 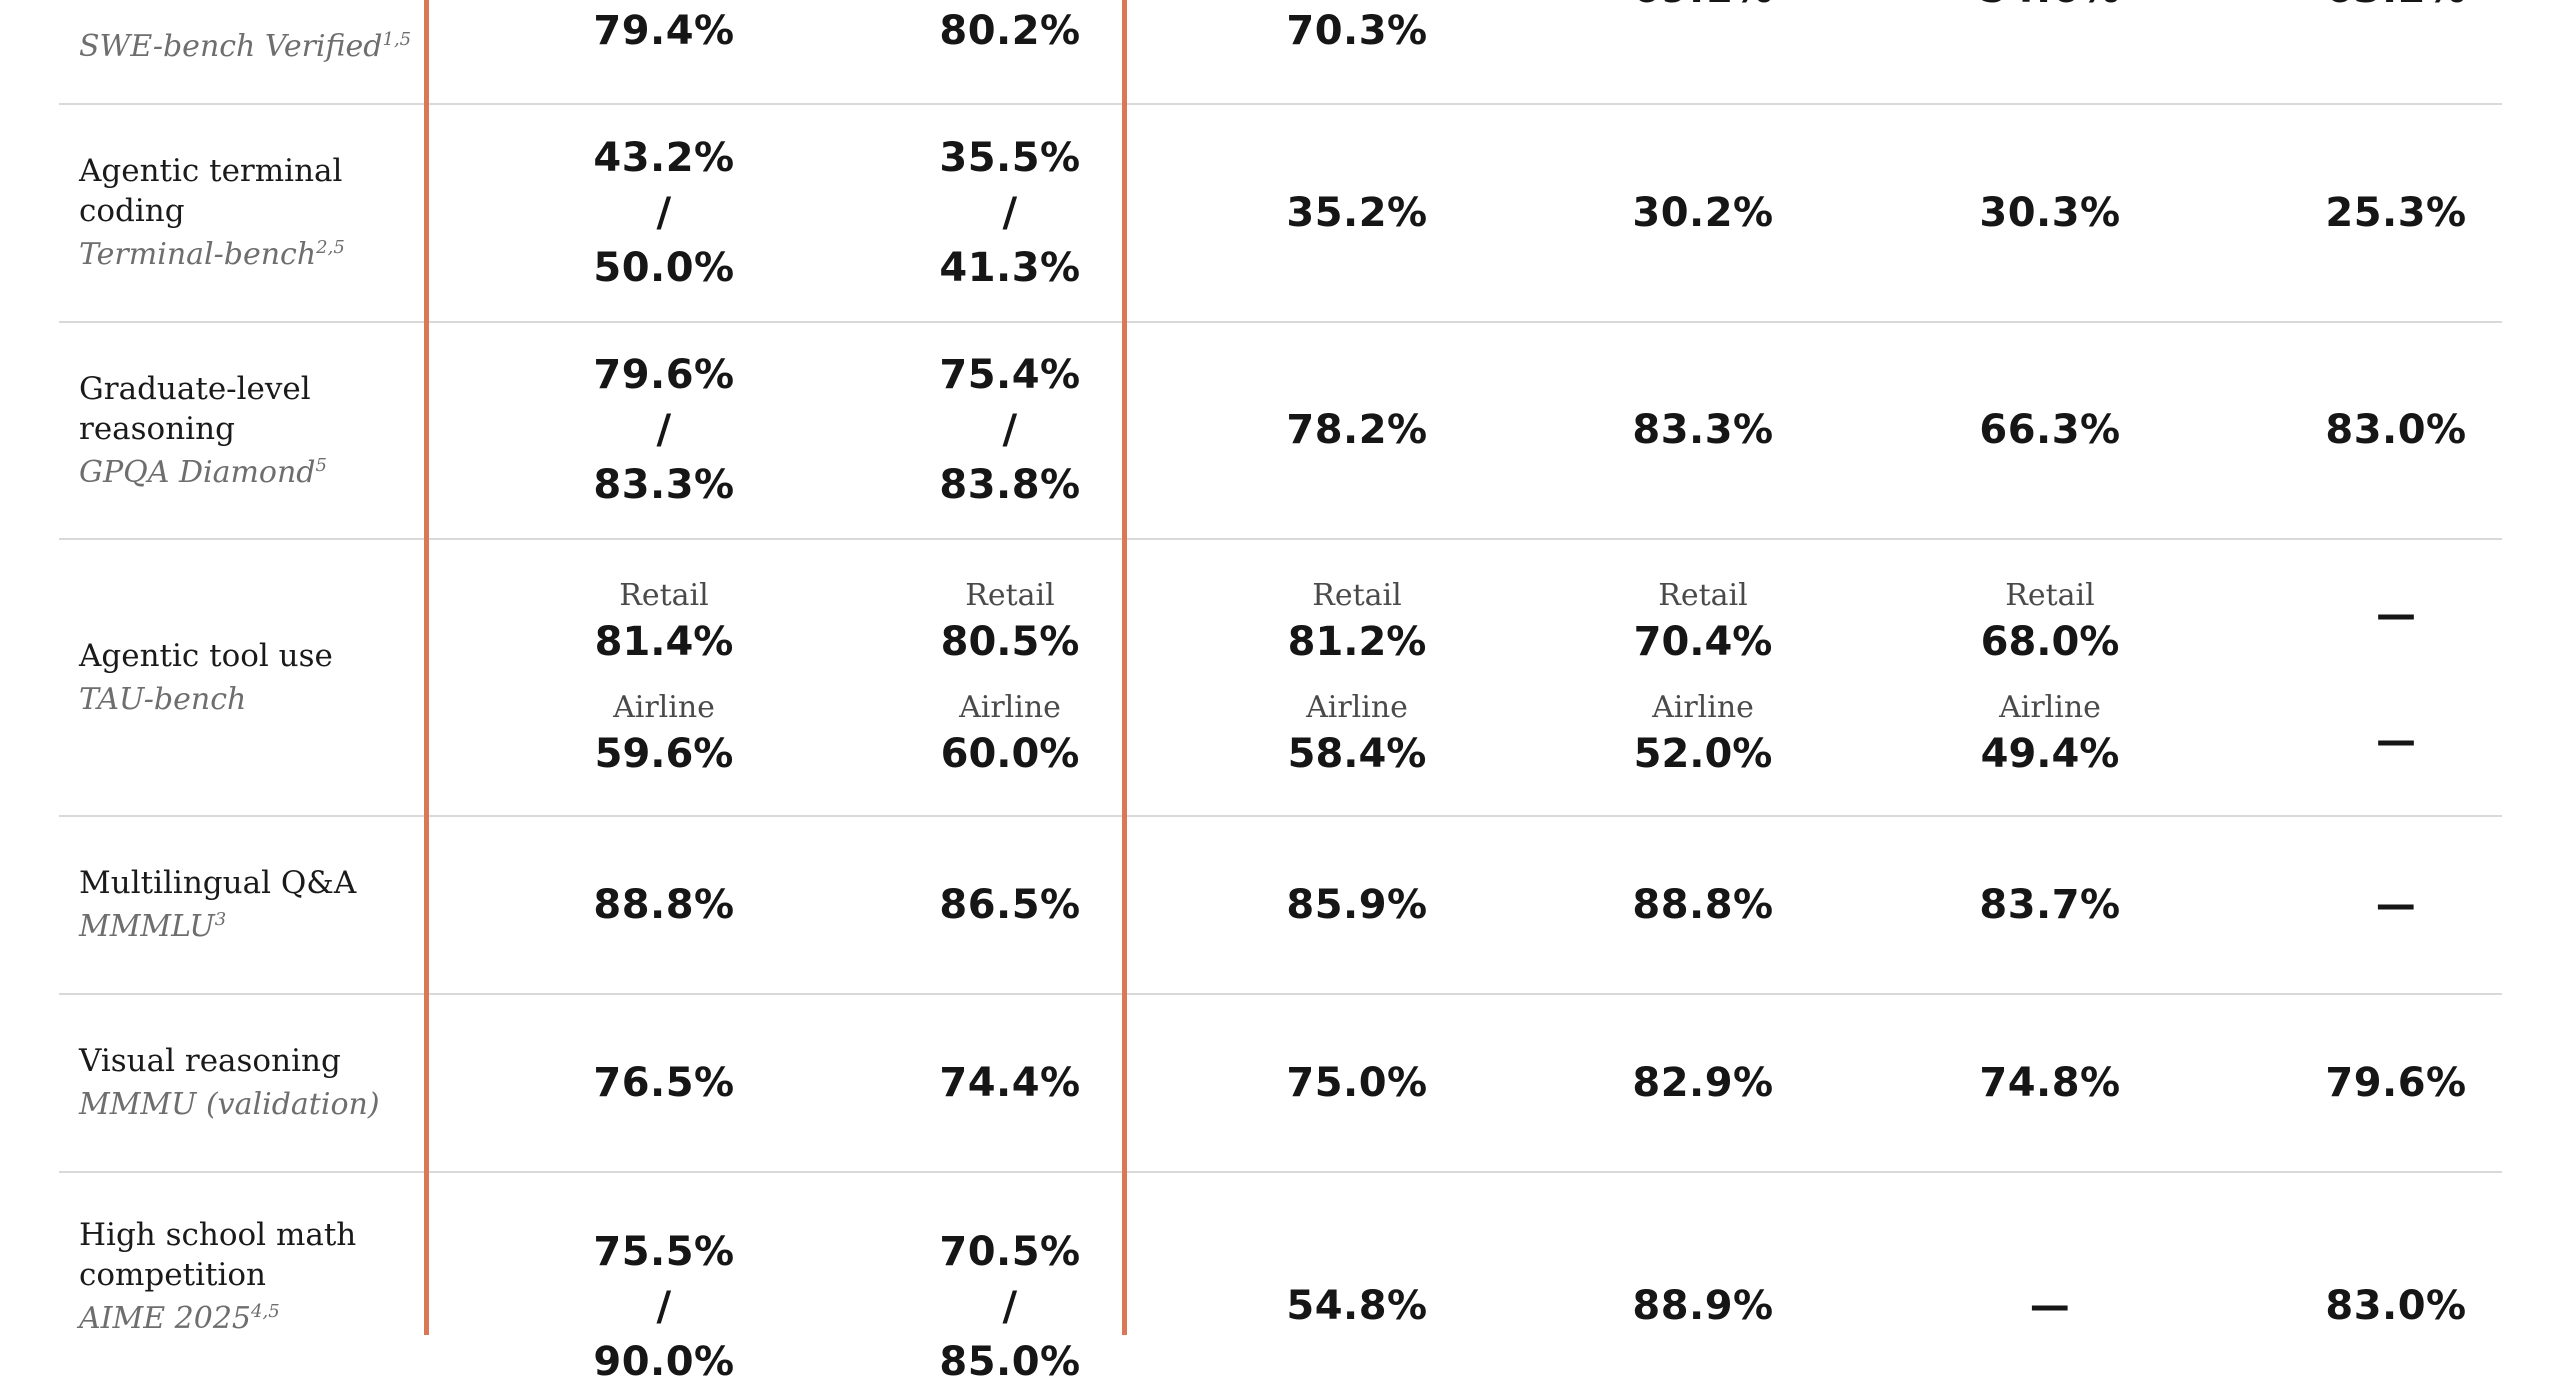 I want to click on score-cell: Retail 80.5% Airline 60.0%, so click(x=1010, y=677).